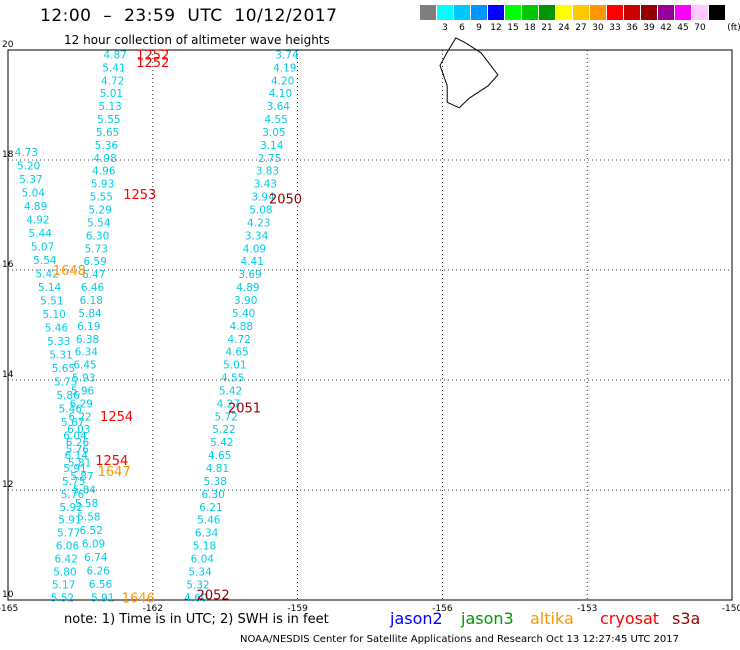 The height and width of the screenshot is (650, 740). Describe the element at coordinates (273, 133) in the screenshot. I see `wave-height-value: 3.05` at that location.